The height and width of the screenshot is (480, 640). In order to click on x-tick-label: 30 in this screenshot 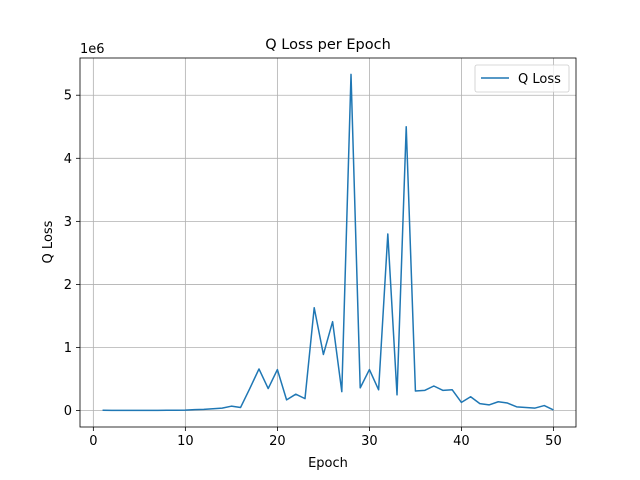, I will do `click(369, 441)`.